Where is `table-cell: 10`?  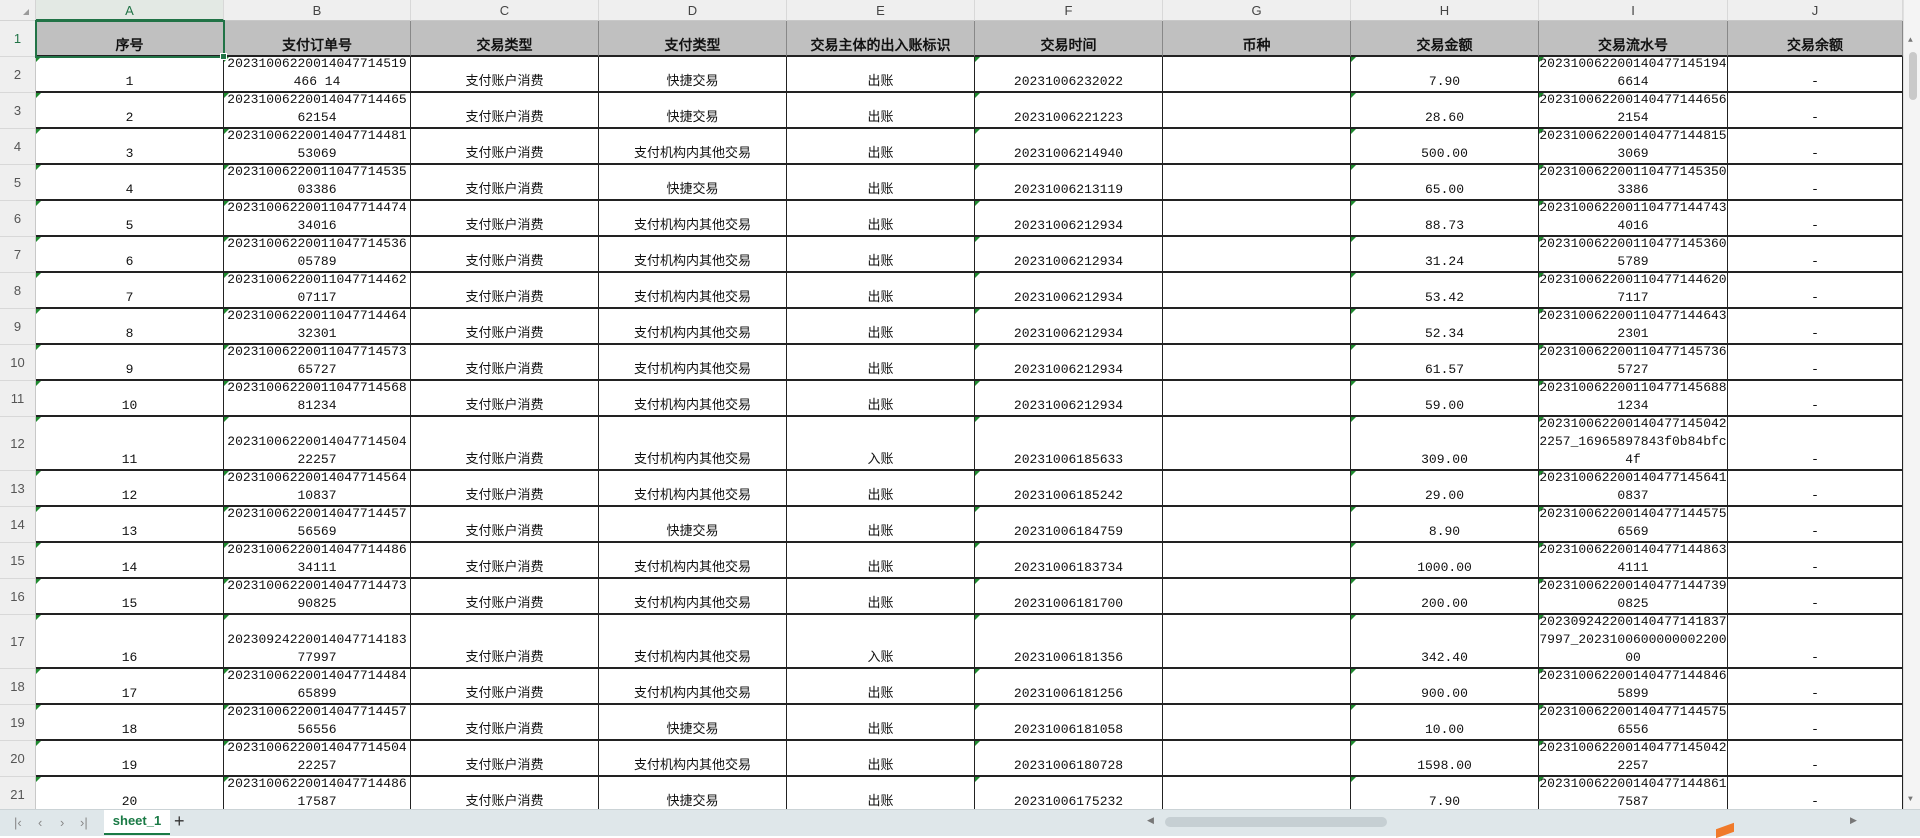
table-cell: 10 is located at coordinates (130, 399).